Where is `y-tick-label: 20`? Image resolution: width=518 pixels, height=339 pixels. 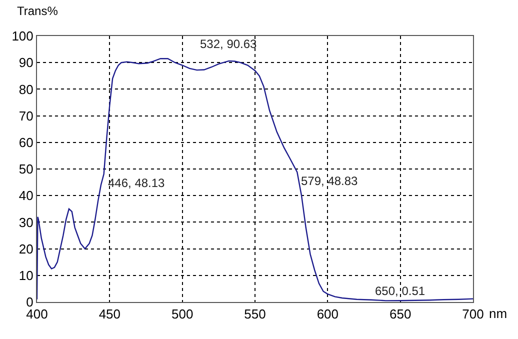 y-tick-label: 20 is located at coordinates (26, 248).